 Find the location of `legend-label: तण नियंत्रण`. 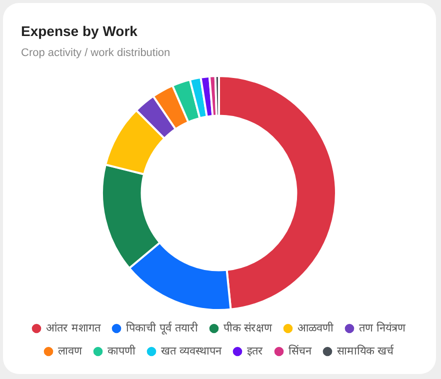

legend-label: तण नियंत्रण is located at coordinates (382, 327).